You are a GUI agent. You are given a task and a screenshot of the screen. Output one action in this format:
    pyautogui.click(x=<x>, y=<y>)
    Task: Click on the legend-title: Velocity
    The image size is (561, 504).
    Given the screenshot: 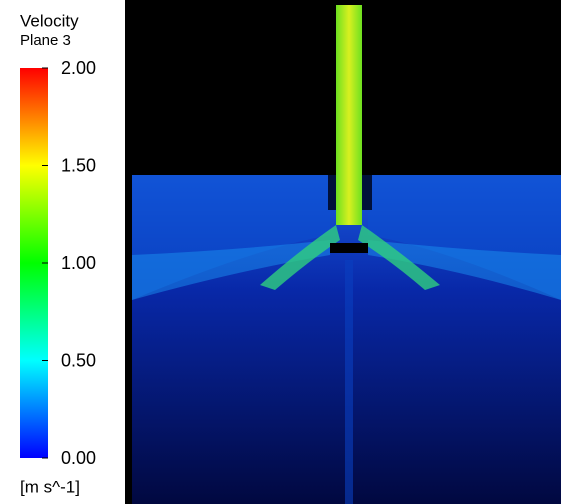 What is the action you would take?
    pyautogui.click(x=49, y=20)
    